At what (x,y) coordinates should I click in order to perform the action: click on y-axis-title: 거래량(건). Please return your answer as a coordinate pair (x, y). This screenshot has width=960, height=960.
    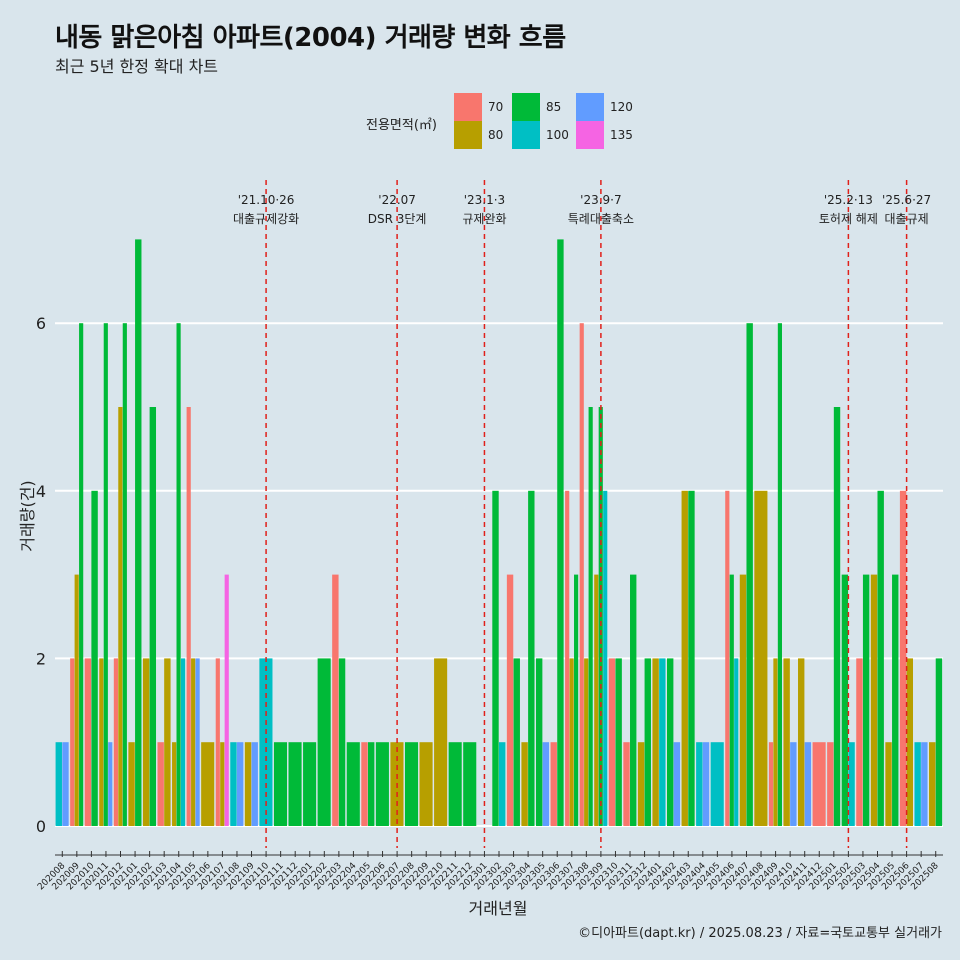
    Looking at the image, I should click on (27, 515).